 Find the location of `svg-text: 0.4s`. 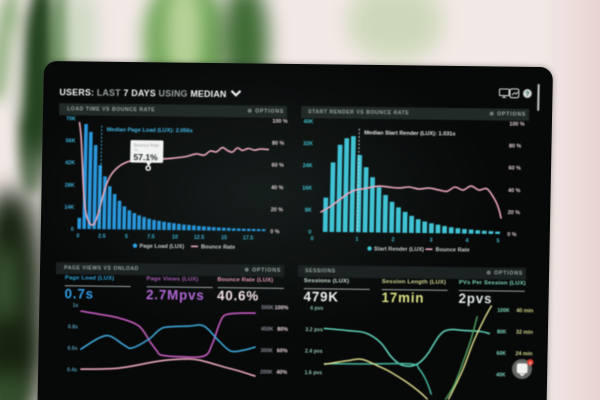

svg-text: 0.4s is located at coordinates (72, 370).